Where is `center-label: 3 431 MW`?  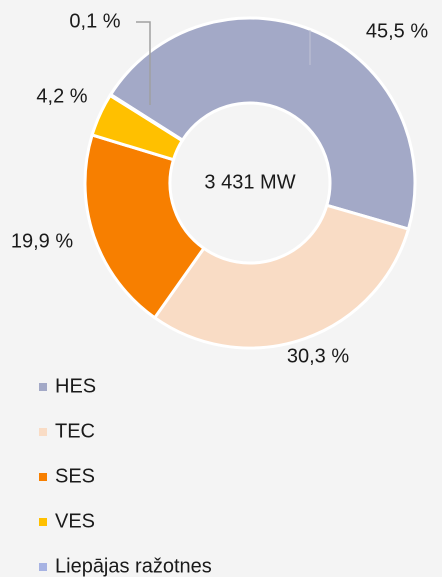
center-label: 3 431 MW is located at coordinates (249, 182).